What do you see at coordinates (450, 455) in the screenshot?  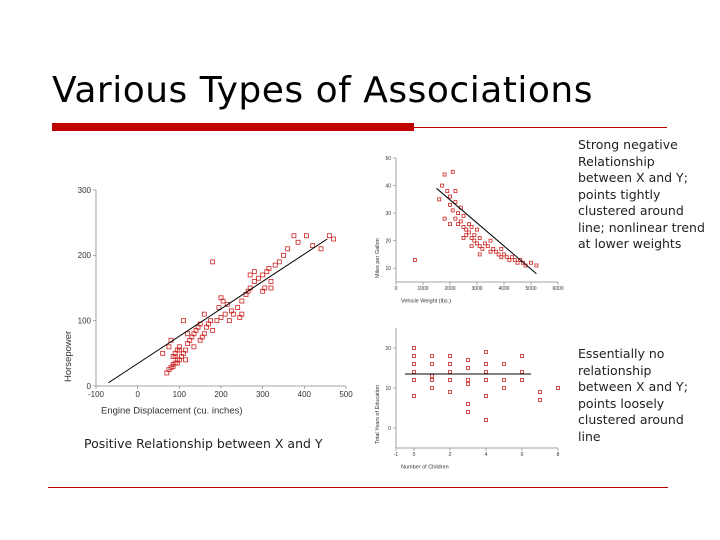 I see `edu-x-tick-label: 2` at bounding box center [450, 455].